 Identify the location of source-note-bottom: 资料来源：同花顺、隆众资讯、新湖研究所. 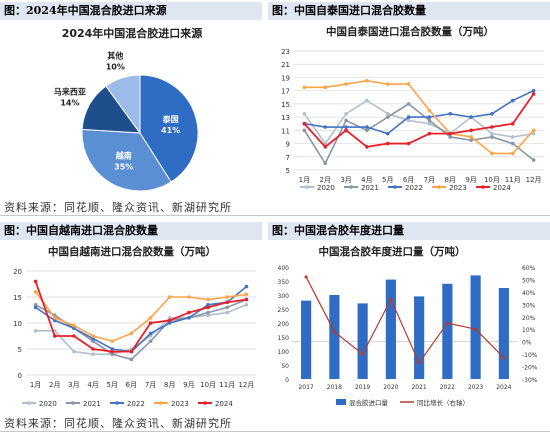
(275, 423).